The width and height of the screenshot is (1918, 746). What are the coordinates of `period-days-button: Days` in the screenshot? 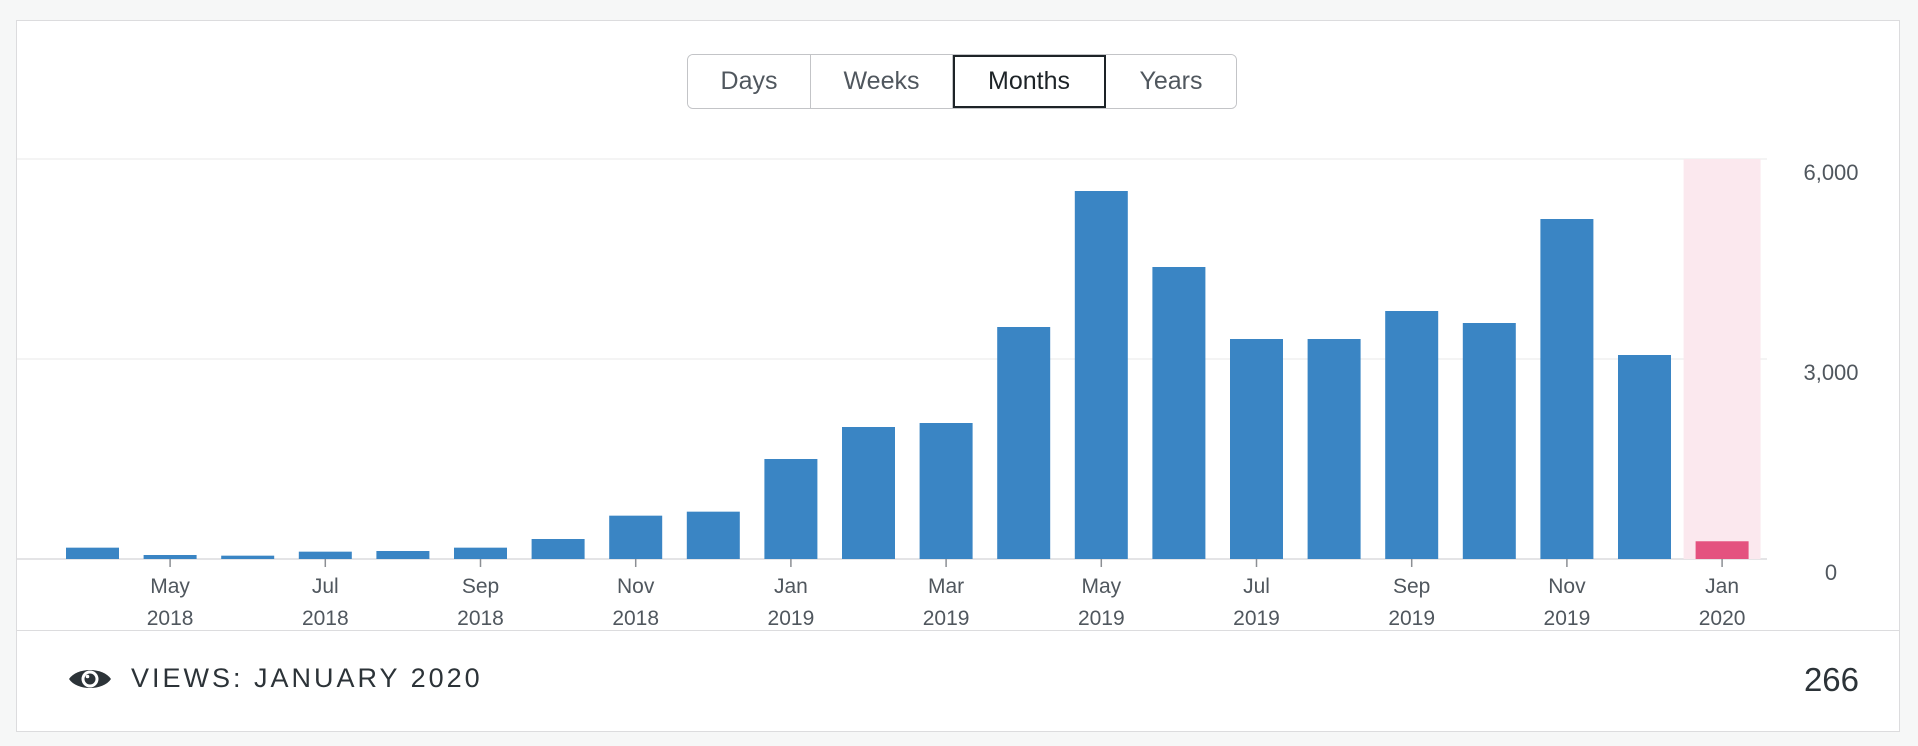 It's located at (749, 81).